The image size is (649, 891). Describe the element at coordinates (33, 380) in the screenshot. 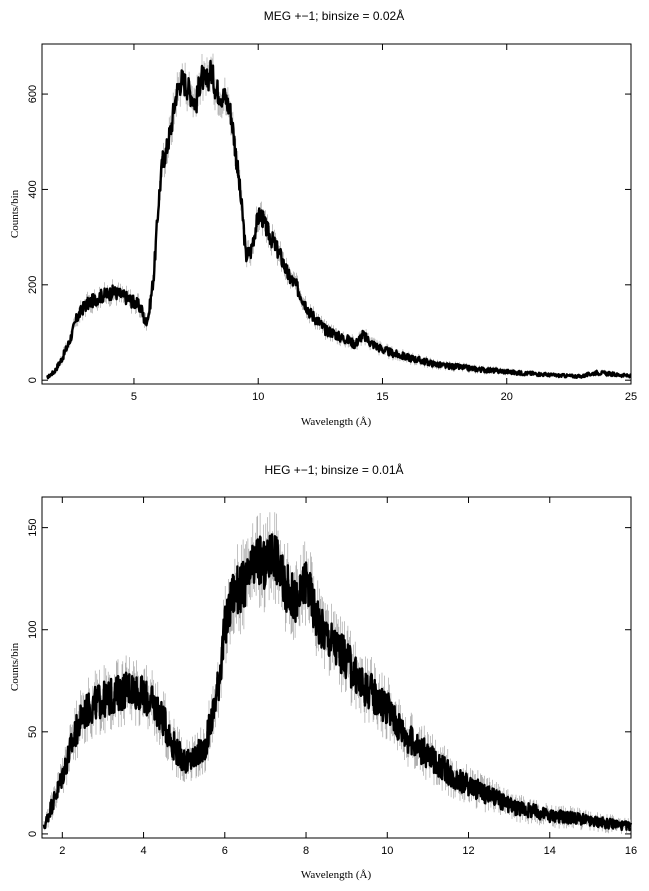

I see `meg-y-tick-label: 0` at that location.